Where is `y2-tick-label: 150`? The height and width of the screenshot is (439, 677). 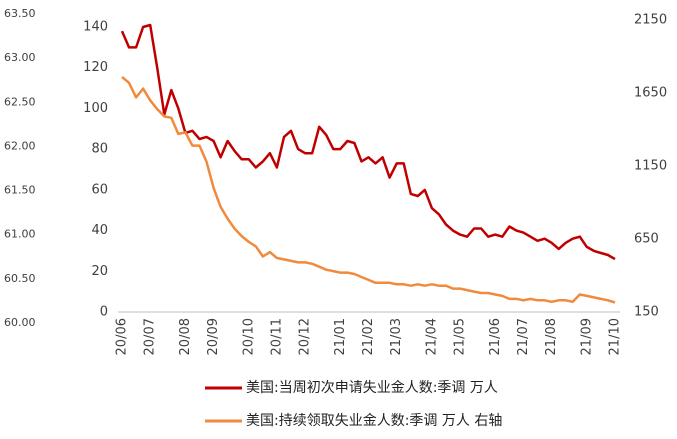 y2-tick-label: 150 is located at coordinates (646, 312).